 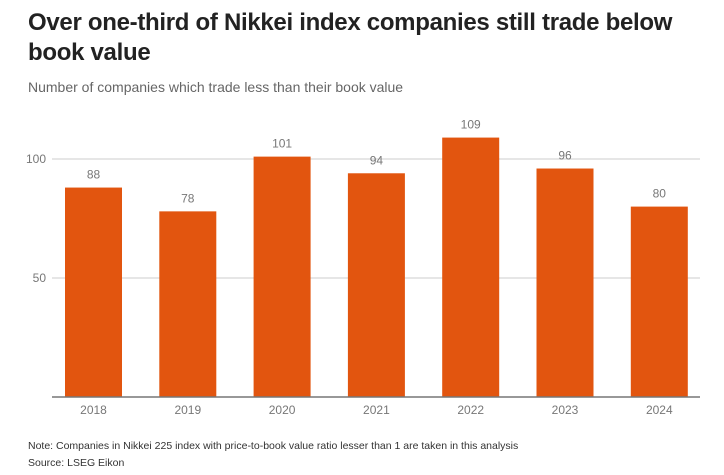 What do you see at coordinates (188, 304) in the screenshot?
I see `bar-2019` at bounding box center [188, 304].